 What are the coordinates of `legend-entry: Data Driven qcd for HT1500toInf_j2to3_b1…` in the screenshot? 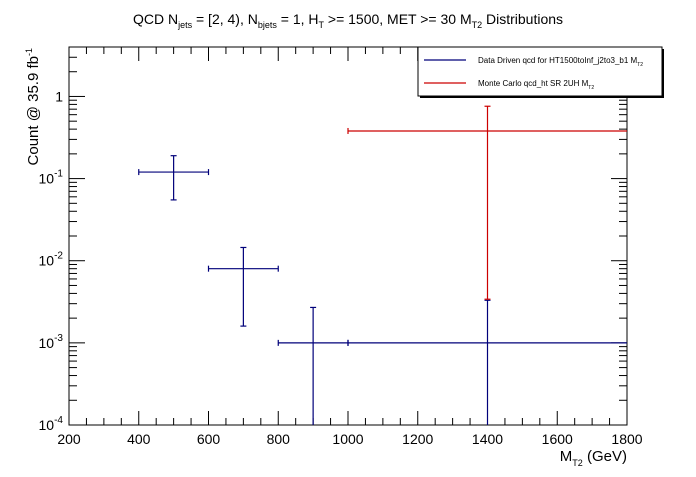 It's located at (533, 62).